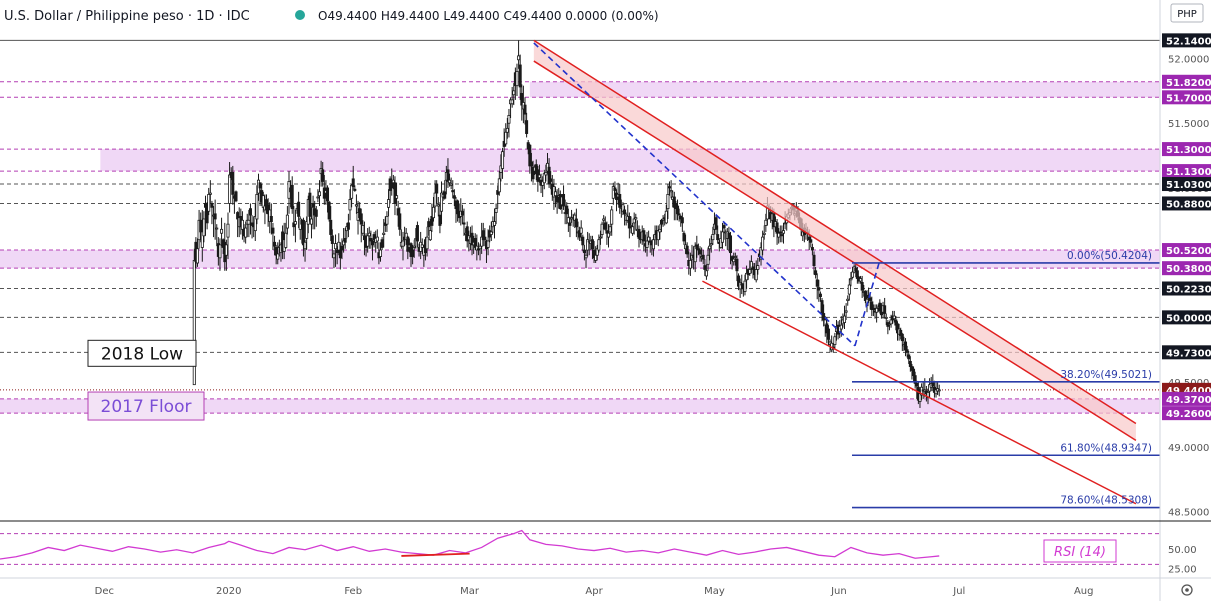  Describe the element at coordinates (1187, 13) in the screenshot. I see `currency-badge: PHP` at that location.